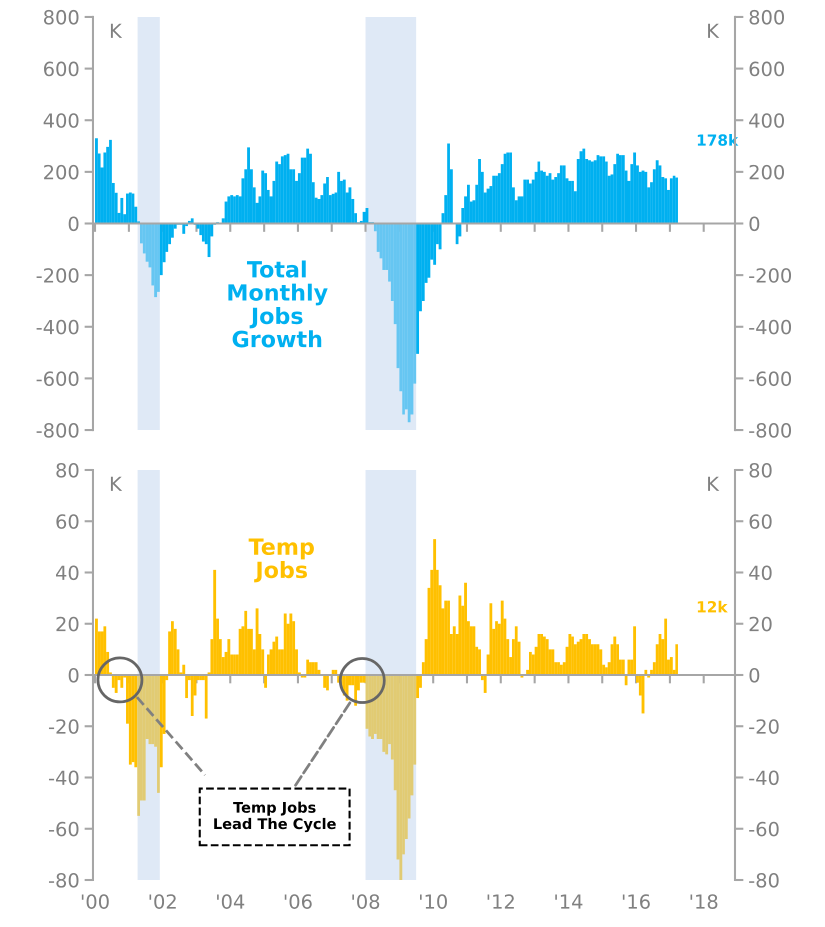  Describe the element at coordinates (766, 120) in the screenshot. I see `y2-tick-label: 400` at that location.